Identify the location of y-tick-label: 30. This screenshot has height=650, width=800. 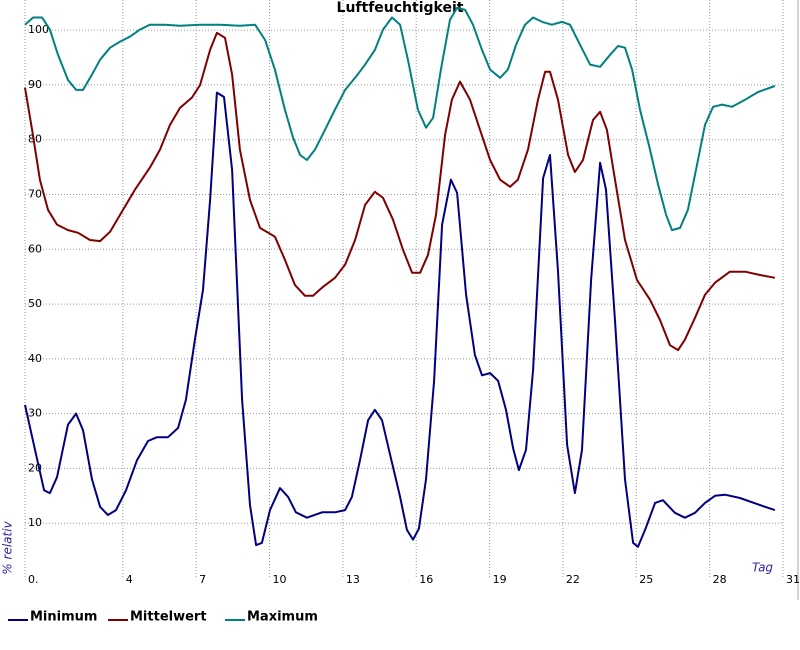
(35, 413).